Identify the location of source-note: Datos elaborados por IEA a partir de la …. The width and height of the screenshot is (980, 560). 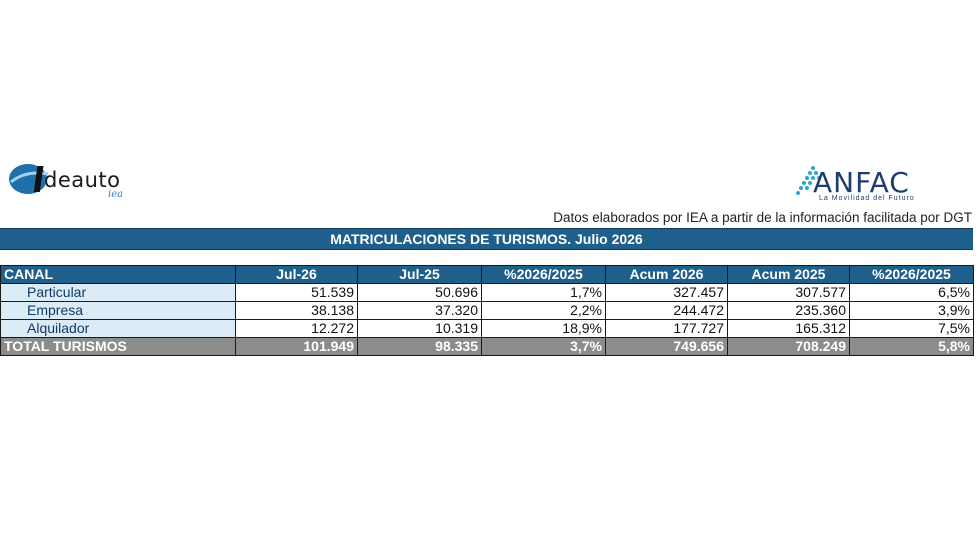
(762, 217).